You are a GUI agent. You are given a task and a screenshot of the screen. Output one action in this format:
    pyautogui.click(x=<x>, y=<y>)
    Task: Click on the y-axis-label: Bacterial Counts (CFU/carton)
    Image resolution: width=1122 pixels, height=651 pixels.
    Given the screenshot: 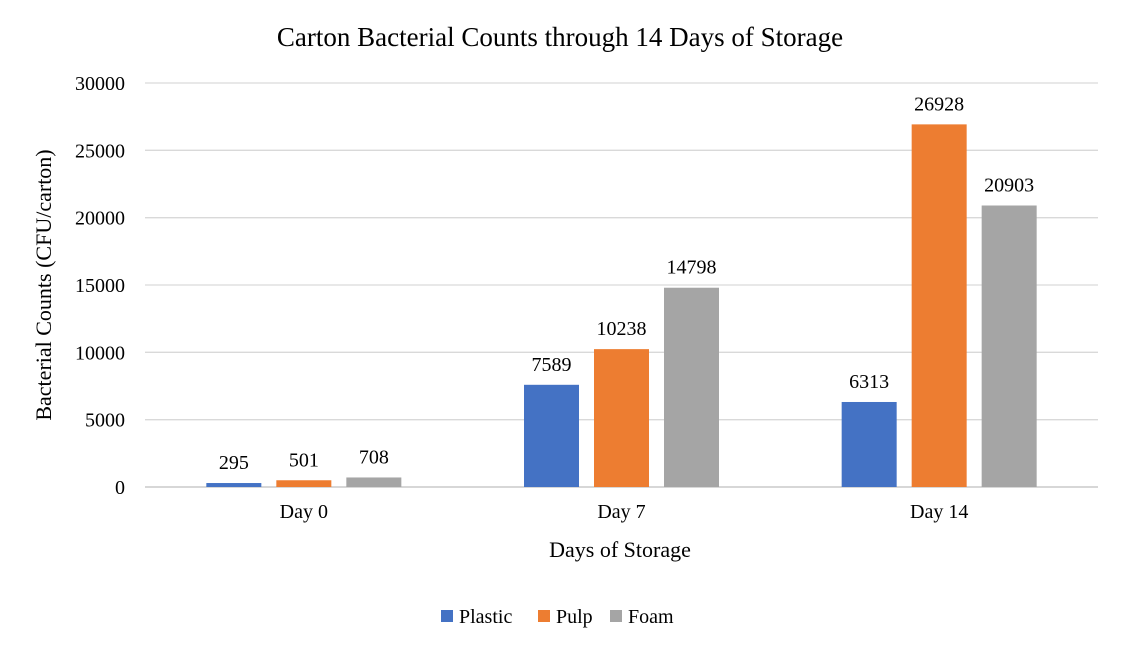 What is the action you would take?
    pyautogui.click(x=43, y=284)
    